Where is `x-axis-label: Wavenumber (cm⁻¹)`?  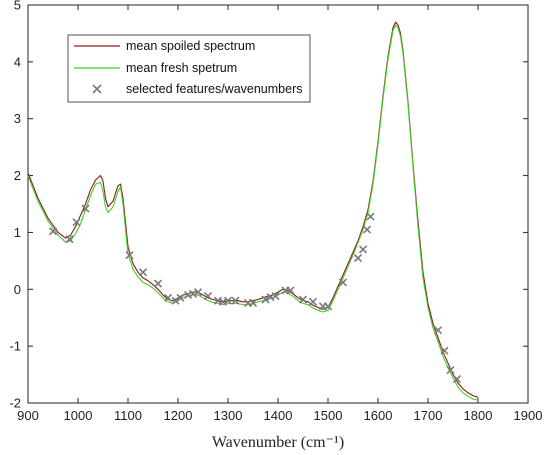
x-axis-label: Wavenumber (cm⁻¹) is located at coordinates (278, 442).